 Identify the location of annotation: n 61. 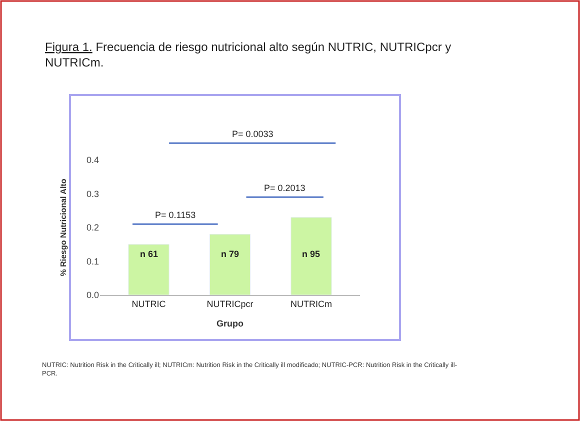
(149, 254).